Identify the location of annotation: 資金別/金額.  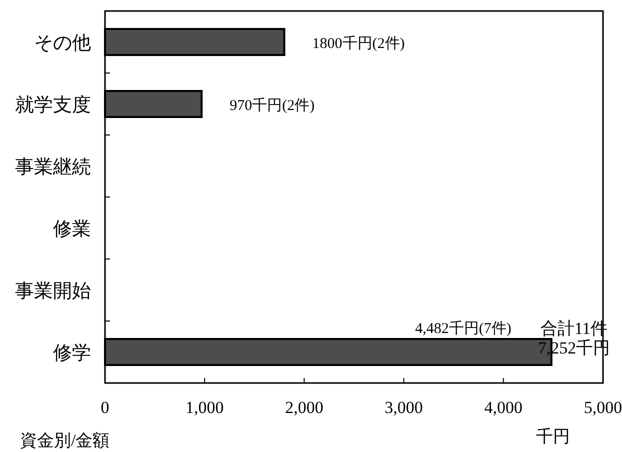
(65, 440).